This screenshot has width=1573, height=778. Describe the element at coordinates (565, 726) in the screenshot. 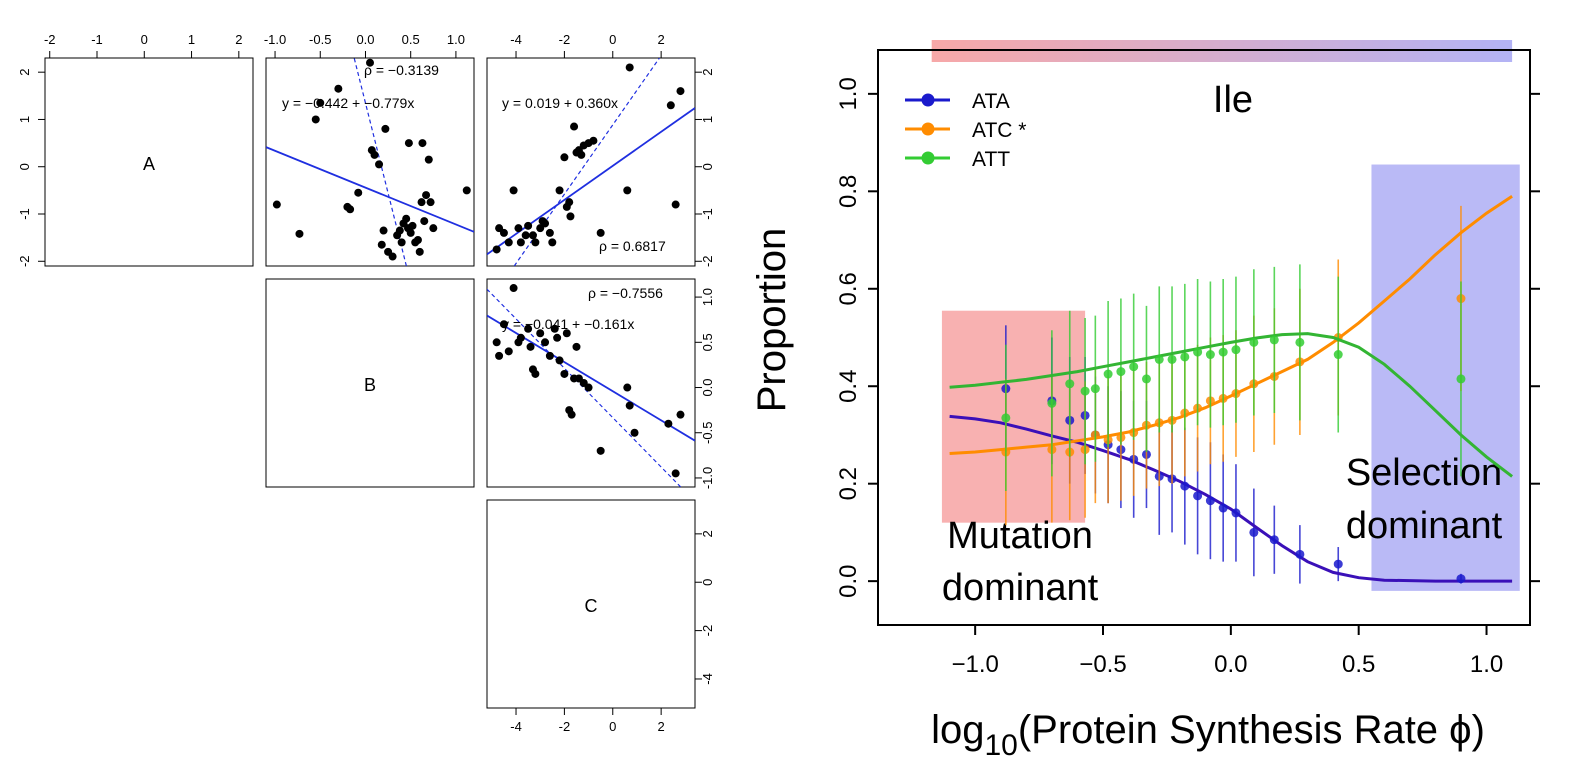

I see `bottom-tick-label-c: -2` at that location.